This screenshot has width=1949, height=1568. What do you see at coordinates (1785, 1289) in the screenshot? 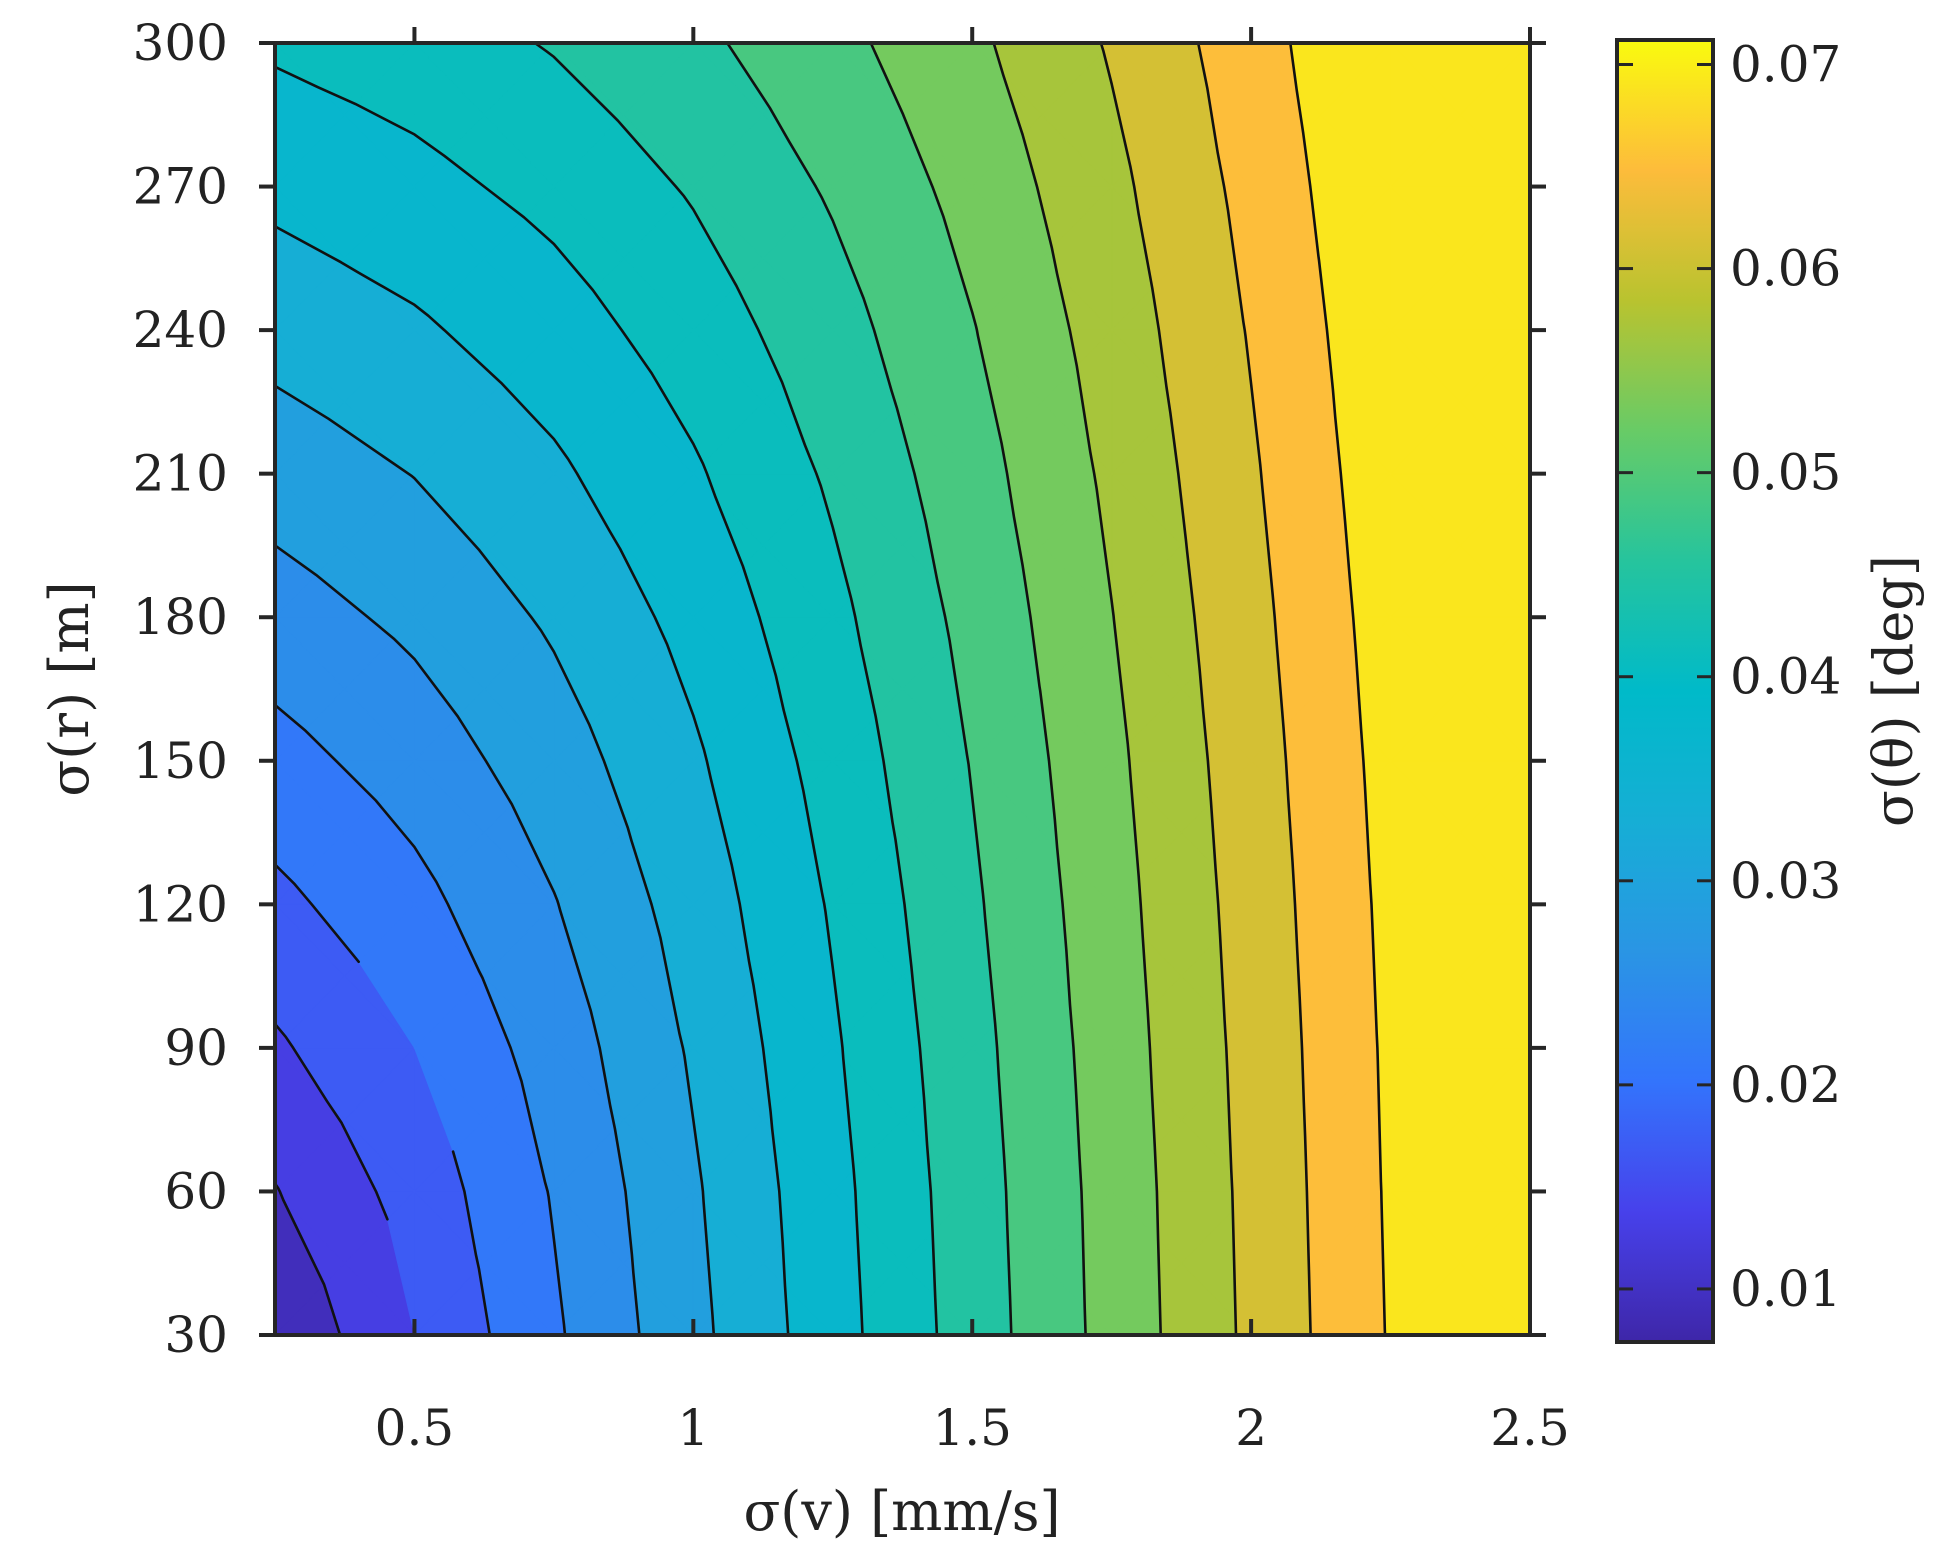
I see `colorbar-tick-label: 0.01` at bounding box center [1785, 1289].